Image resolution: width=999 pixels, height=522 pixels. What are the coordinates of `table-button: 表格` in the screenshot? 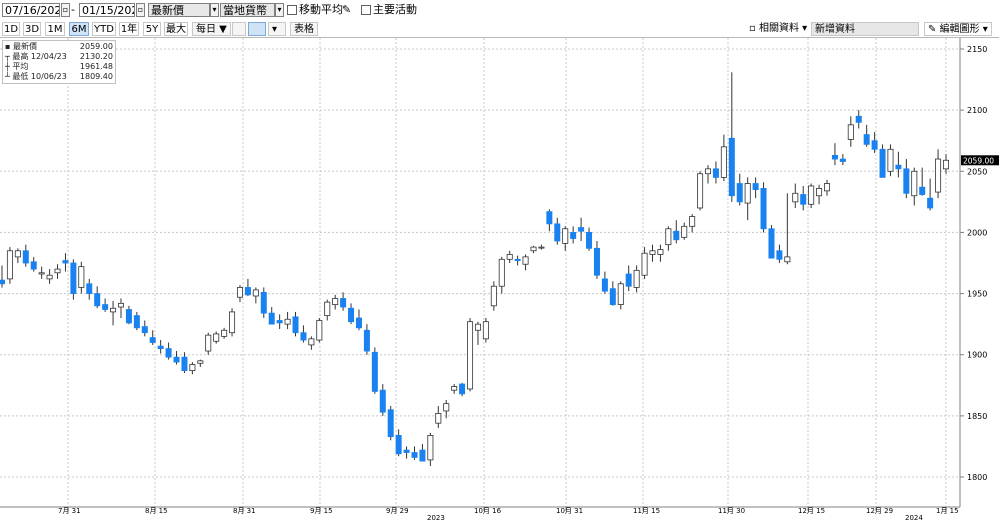 It's located at (304, 29).